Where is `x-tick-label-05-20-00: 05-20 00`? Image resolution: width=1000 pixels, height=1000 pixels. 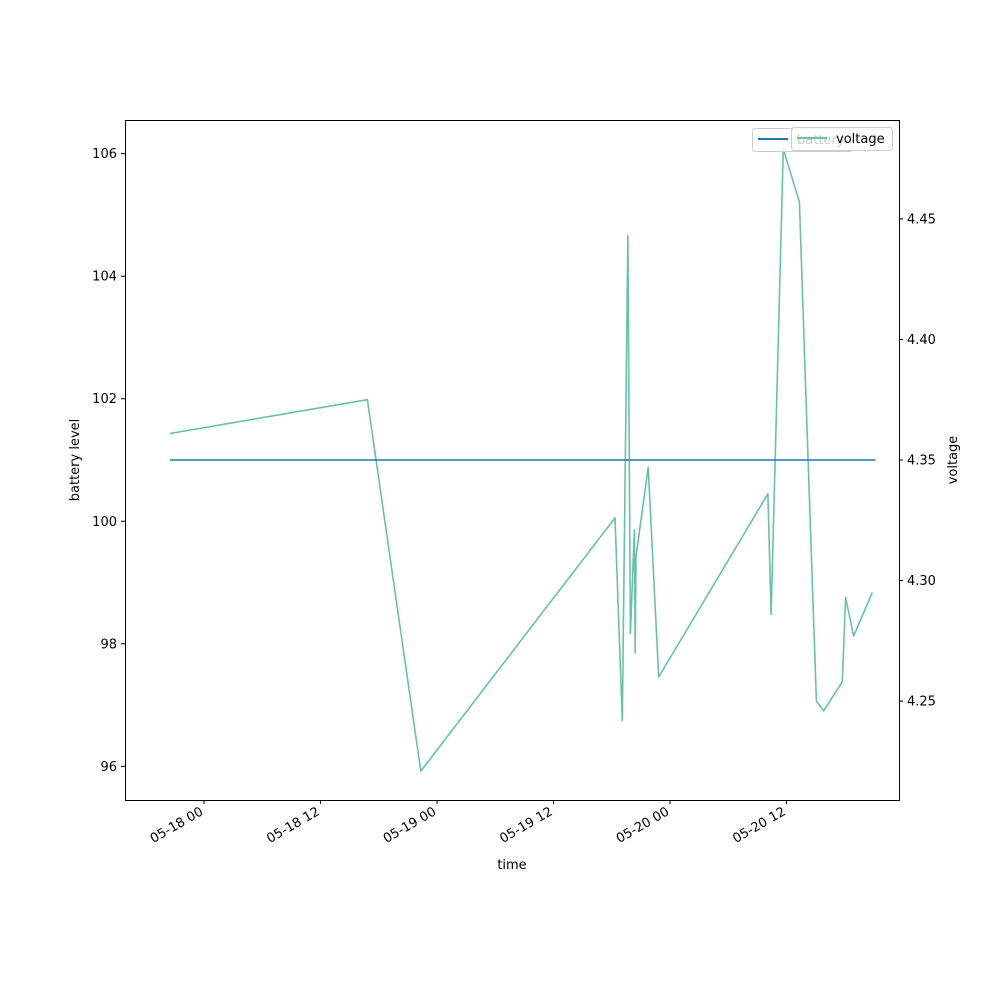
x-tick-label-05-20-00: 05-20 00 is located at coordinates (643, 825).